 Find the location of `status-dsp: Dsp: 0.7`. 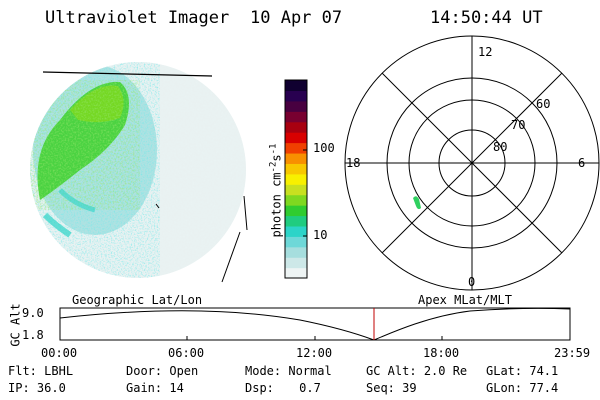

status-dsp: Dsp: 0.7 is located at coordinates (283, 388).